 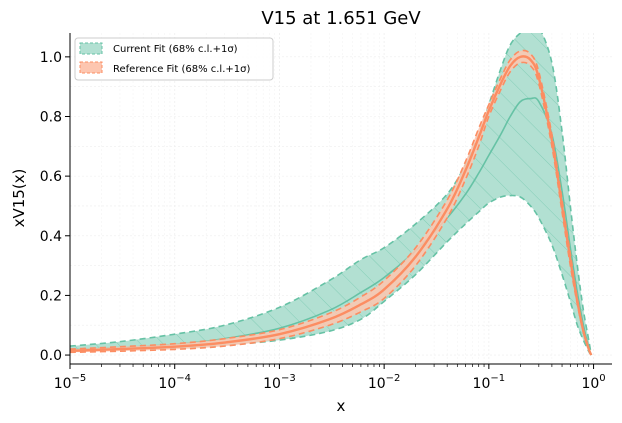 I want to click on y-tick-label: 0.8, so click(x=51, y=117).